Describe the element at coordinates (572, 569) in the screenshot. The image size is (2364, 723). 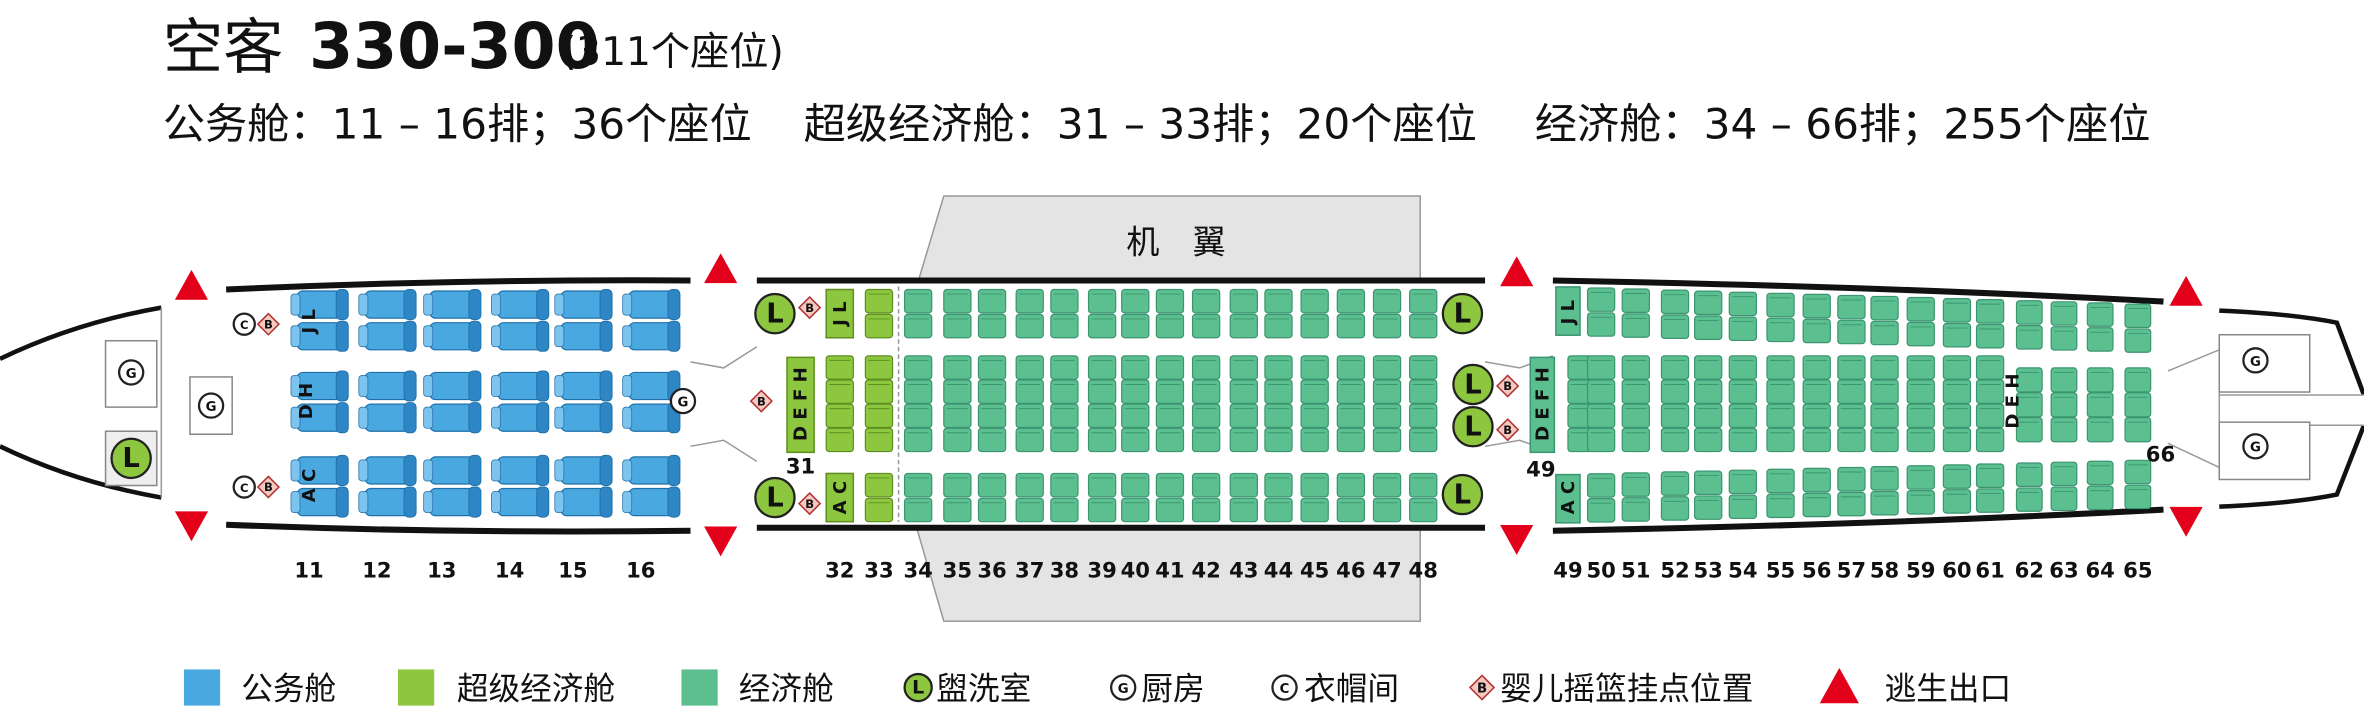
I see `row-number: 15` at that location.